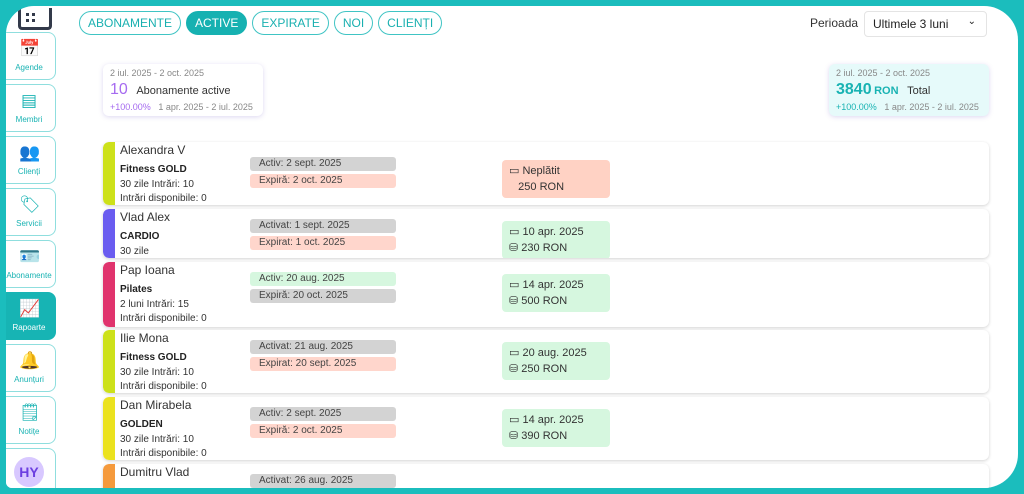  I want to click on period-label: Perioada, so click(834, 23).